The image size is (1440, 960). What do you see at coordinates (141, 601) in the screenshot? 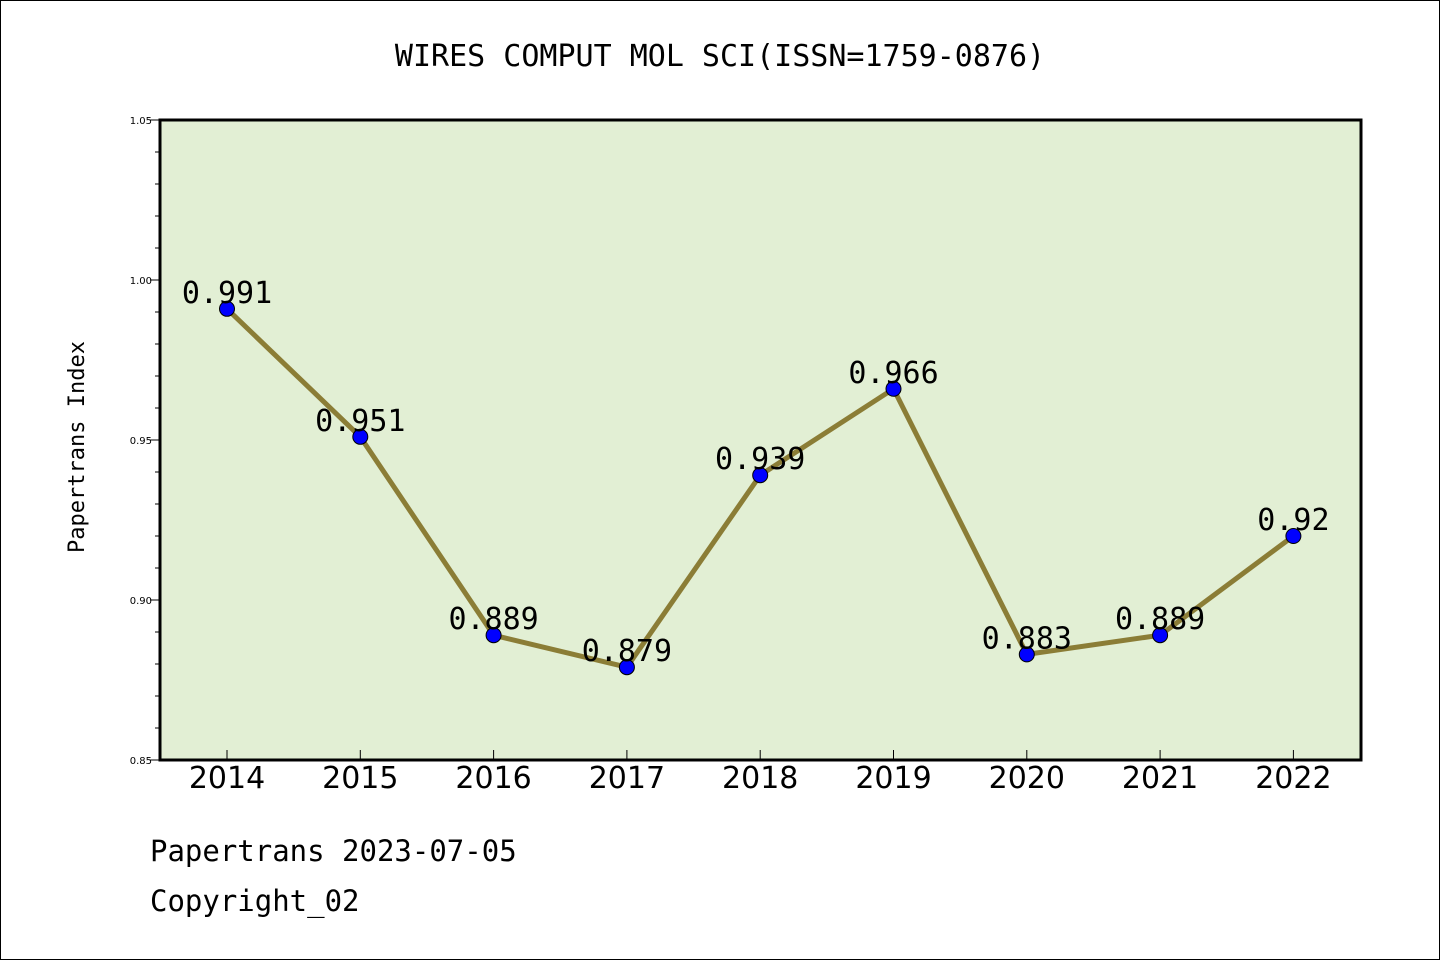
I see `y-tick-label: 0.90` at bounding box center [141, 601].